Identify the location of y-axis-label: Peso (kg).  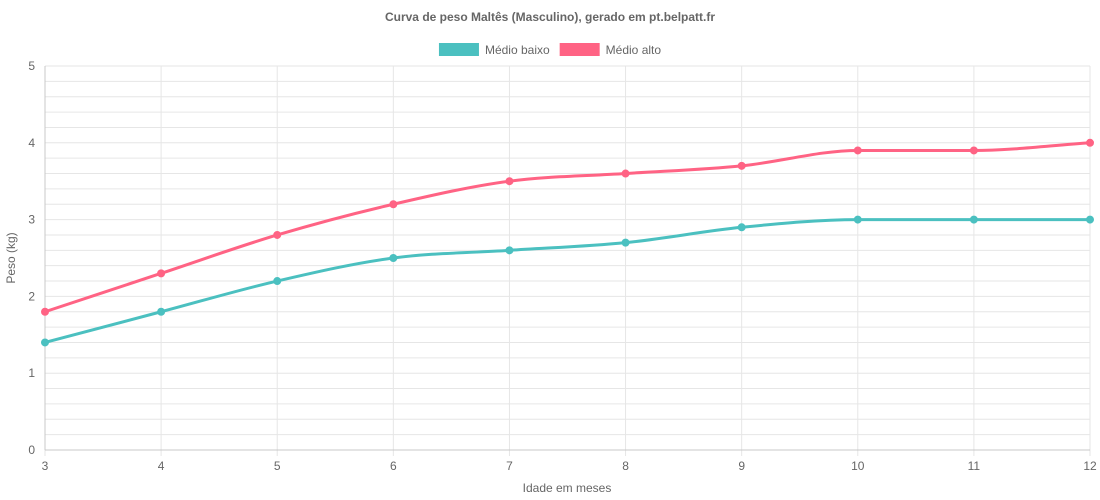
(11, 257).